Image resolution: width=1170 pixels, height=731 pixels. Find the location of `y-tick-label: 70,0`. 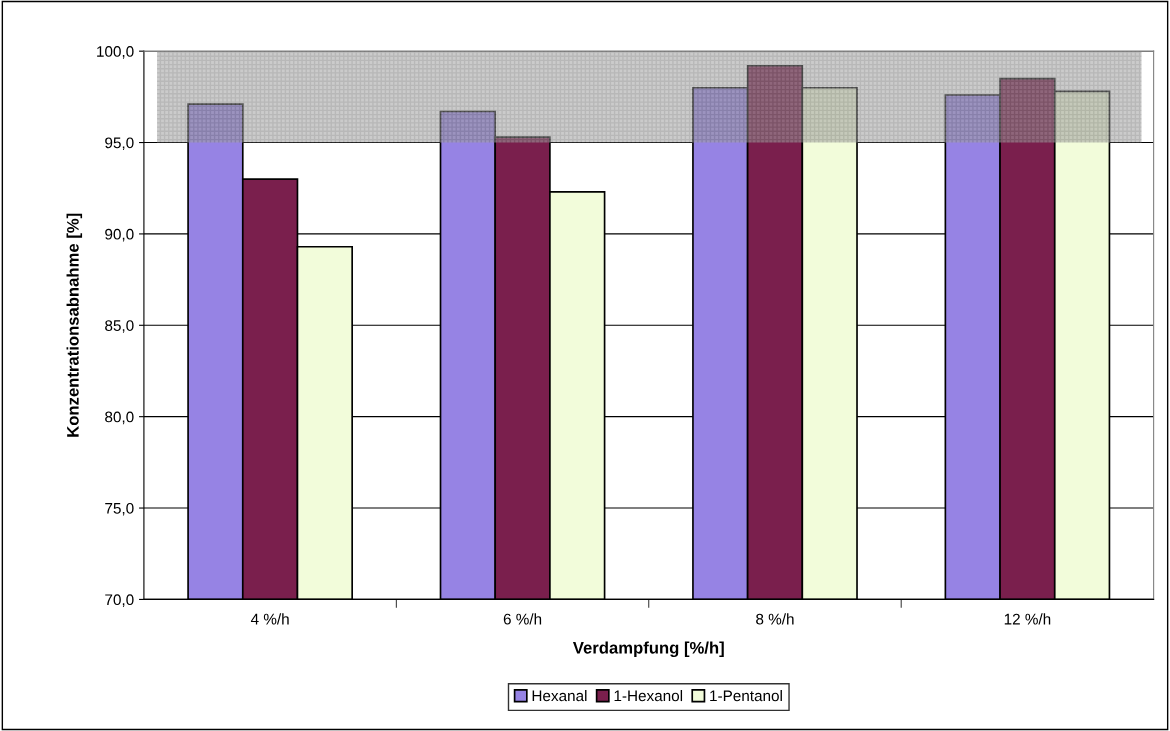

y-tick-label: 70,0 is located at coordinates (119, 600).